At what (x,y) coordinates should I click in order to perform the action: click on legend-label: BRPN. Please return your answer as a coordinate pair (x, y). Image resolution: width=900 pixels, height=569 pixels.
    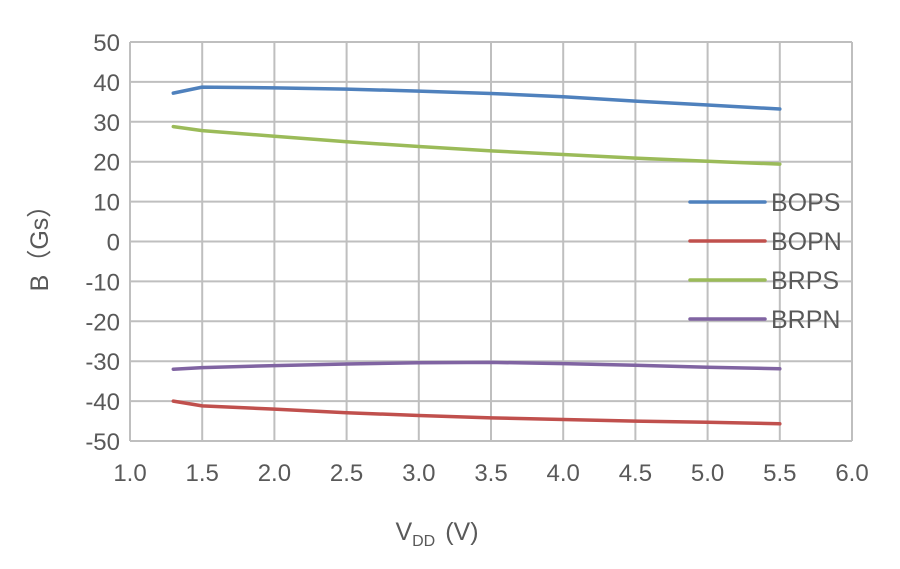
    Looking at the image, I should click on (805, 320).